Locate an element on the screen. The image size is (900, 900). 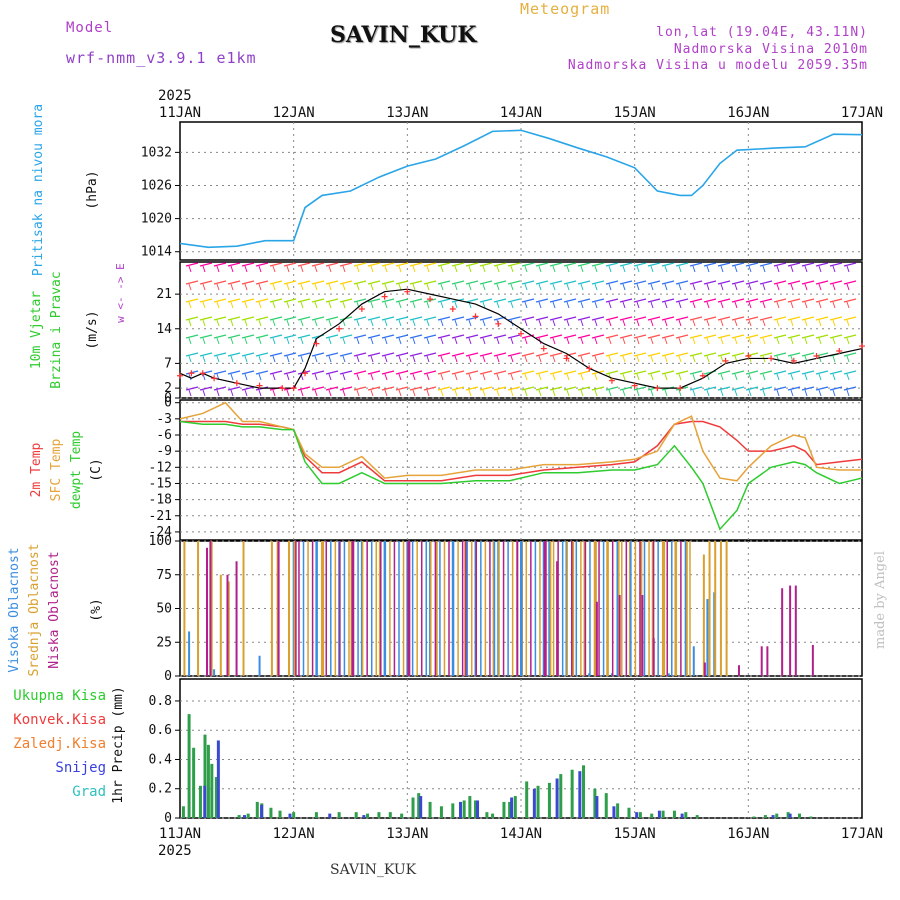
x-tick-label-top: 17JAN is located at coordinates (862, 113).